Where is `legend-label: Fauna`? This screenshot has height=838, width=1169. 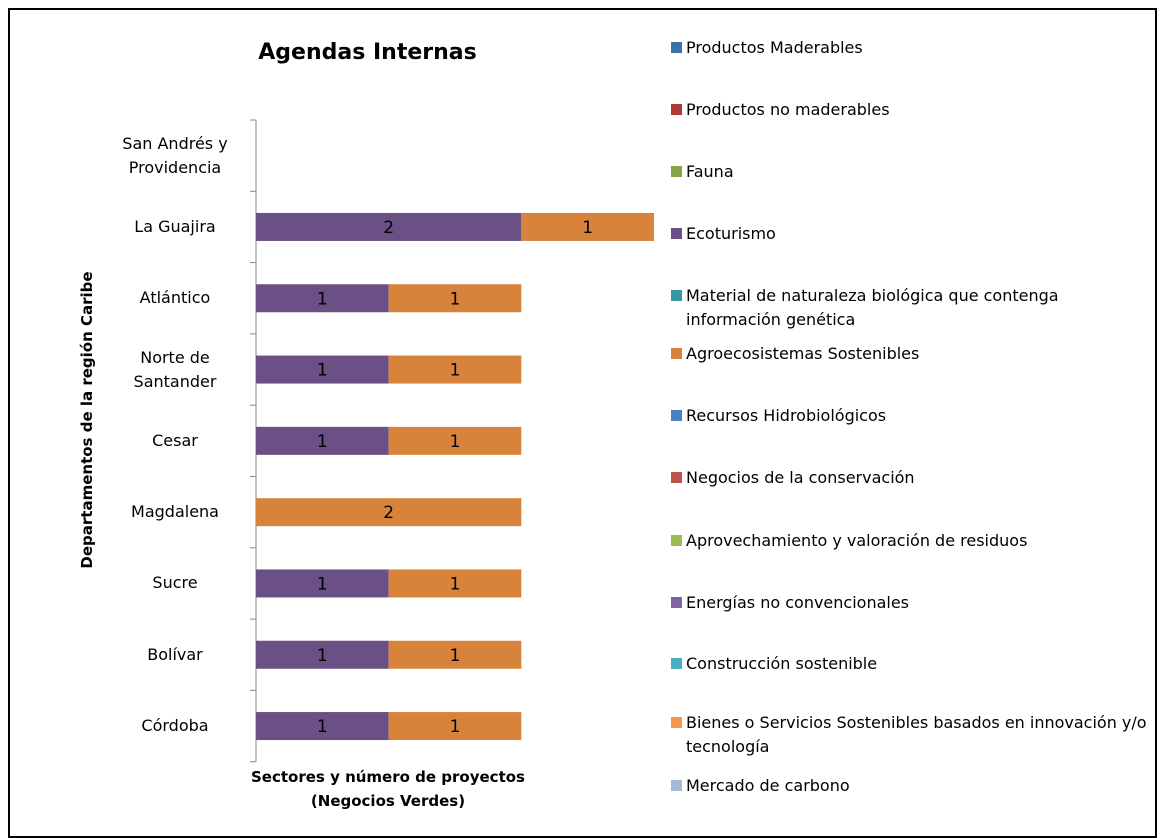
legend-label: Fauna is located at coordinates (710, 171).